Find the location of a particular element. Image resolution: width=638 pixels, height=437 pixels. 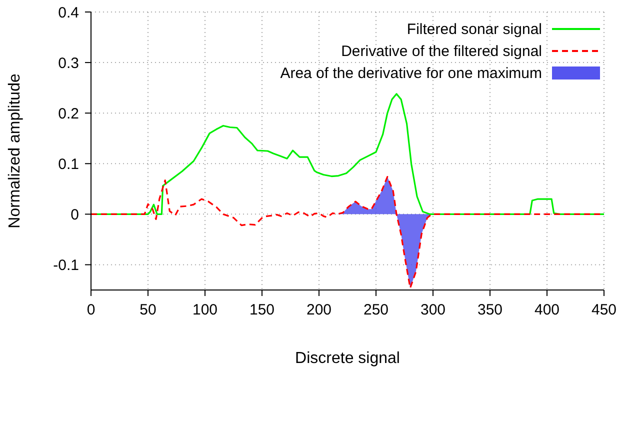

y-tick-label: 0.3 is located at coordinates (68, 63).